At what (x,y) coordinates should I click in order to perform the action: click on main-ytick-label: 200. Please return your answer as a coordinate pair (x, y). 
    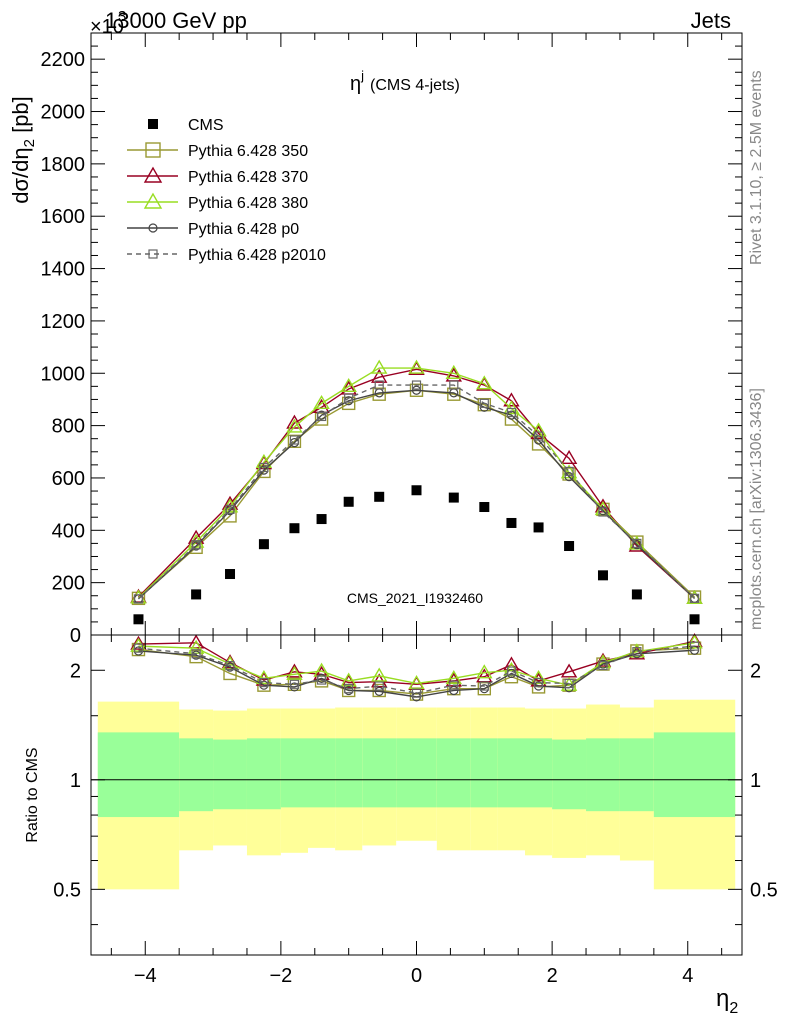
    Looking at the image, I should click on (68, 584).